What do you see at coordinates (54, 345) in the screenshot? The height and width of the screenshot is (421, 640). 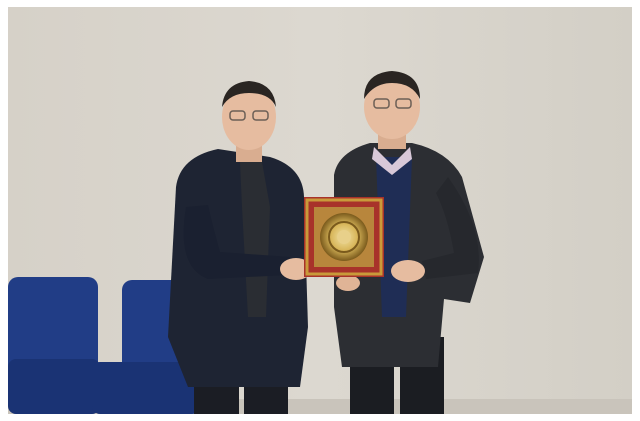 I see `chair-left` at bounding box center [54, 345].